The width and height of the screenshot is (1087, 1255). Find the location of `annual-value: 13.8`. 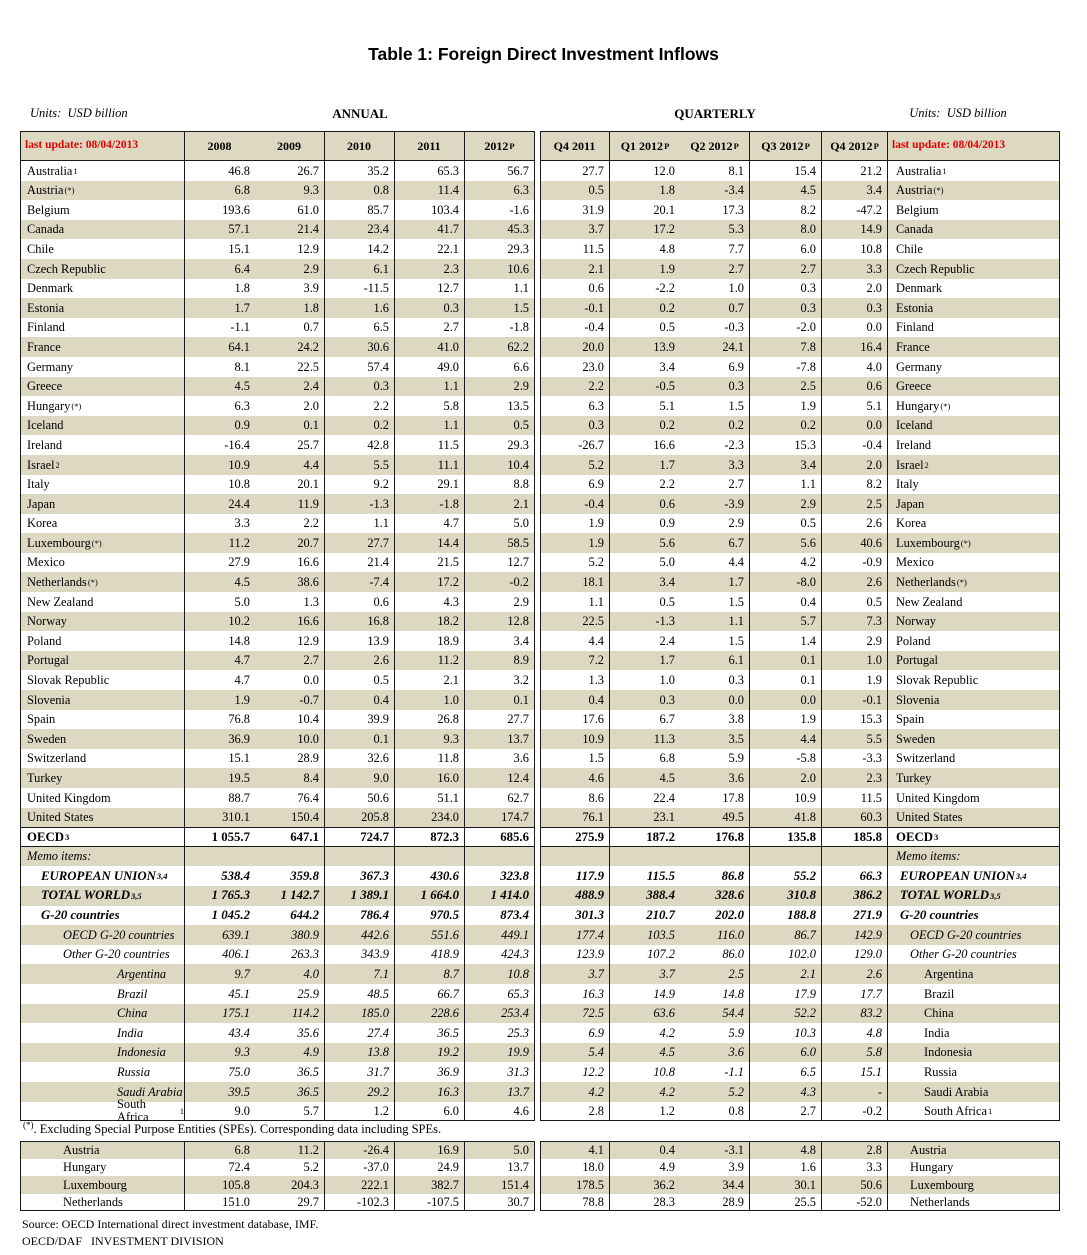

annual-value: 13.8 is located at coordinates (360, 1052).